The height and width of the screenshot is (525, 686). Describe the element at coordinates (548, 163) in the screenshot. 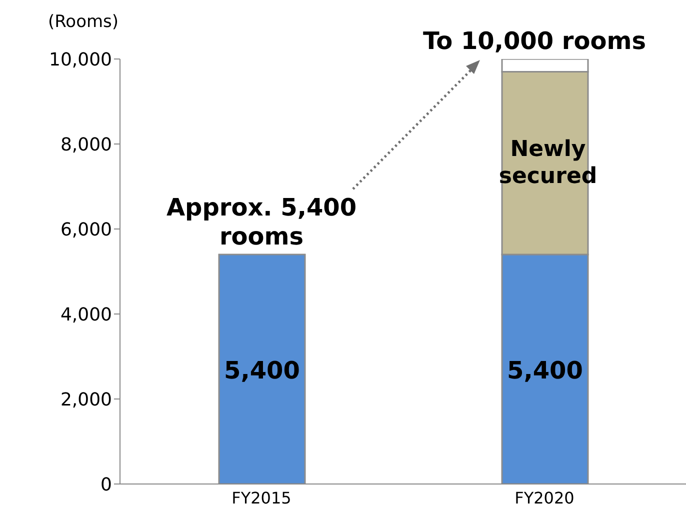

I see `annotation: Newly secured` at that location.